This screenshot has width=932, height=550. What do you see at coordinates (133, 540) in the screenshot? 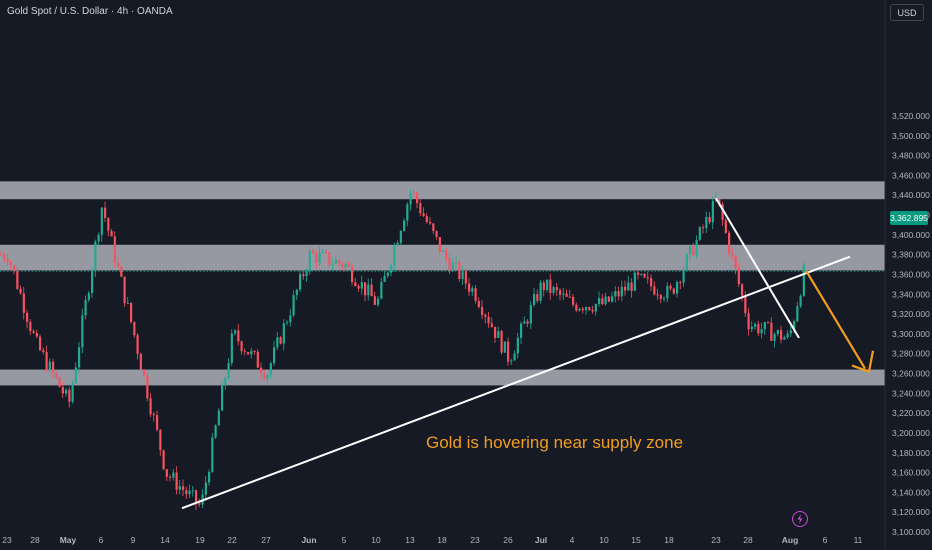
I see `x-tick-label: 9` at bounding box center [133, 540].